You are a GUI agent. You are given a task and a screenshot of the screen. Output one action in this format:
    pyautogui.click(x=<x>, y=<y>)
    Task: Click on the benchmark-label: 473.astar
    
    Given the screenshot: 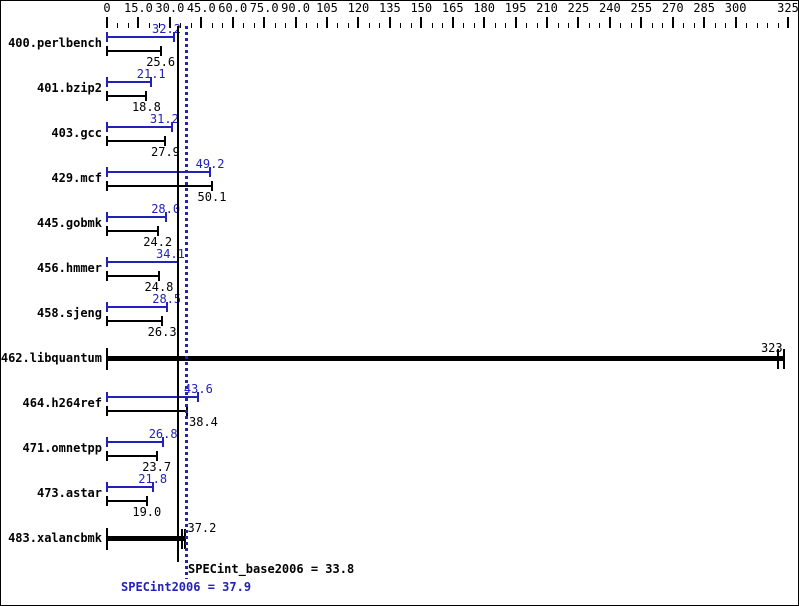 What is the action you would take?
    pyautogui.click(x=69, y=493)
    